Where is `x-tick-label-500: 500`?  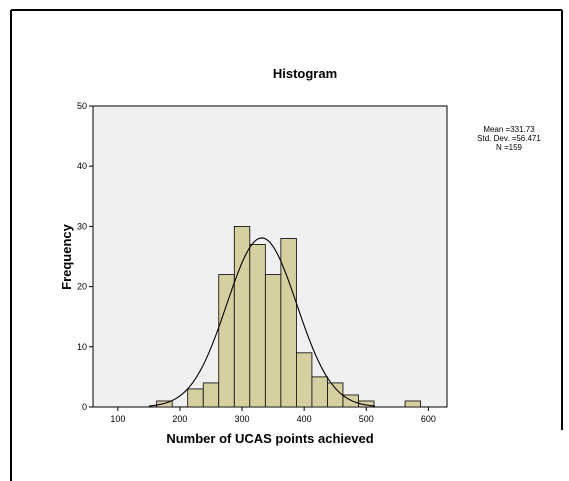 x-tick-label-500: 500 is located at coordinates (366, 419).